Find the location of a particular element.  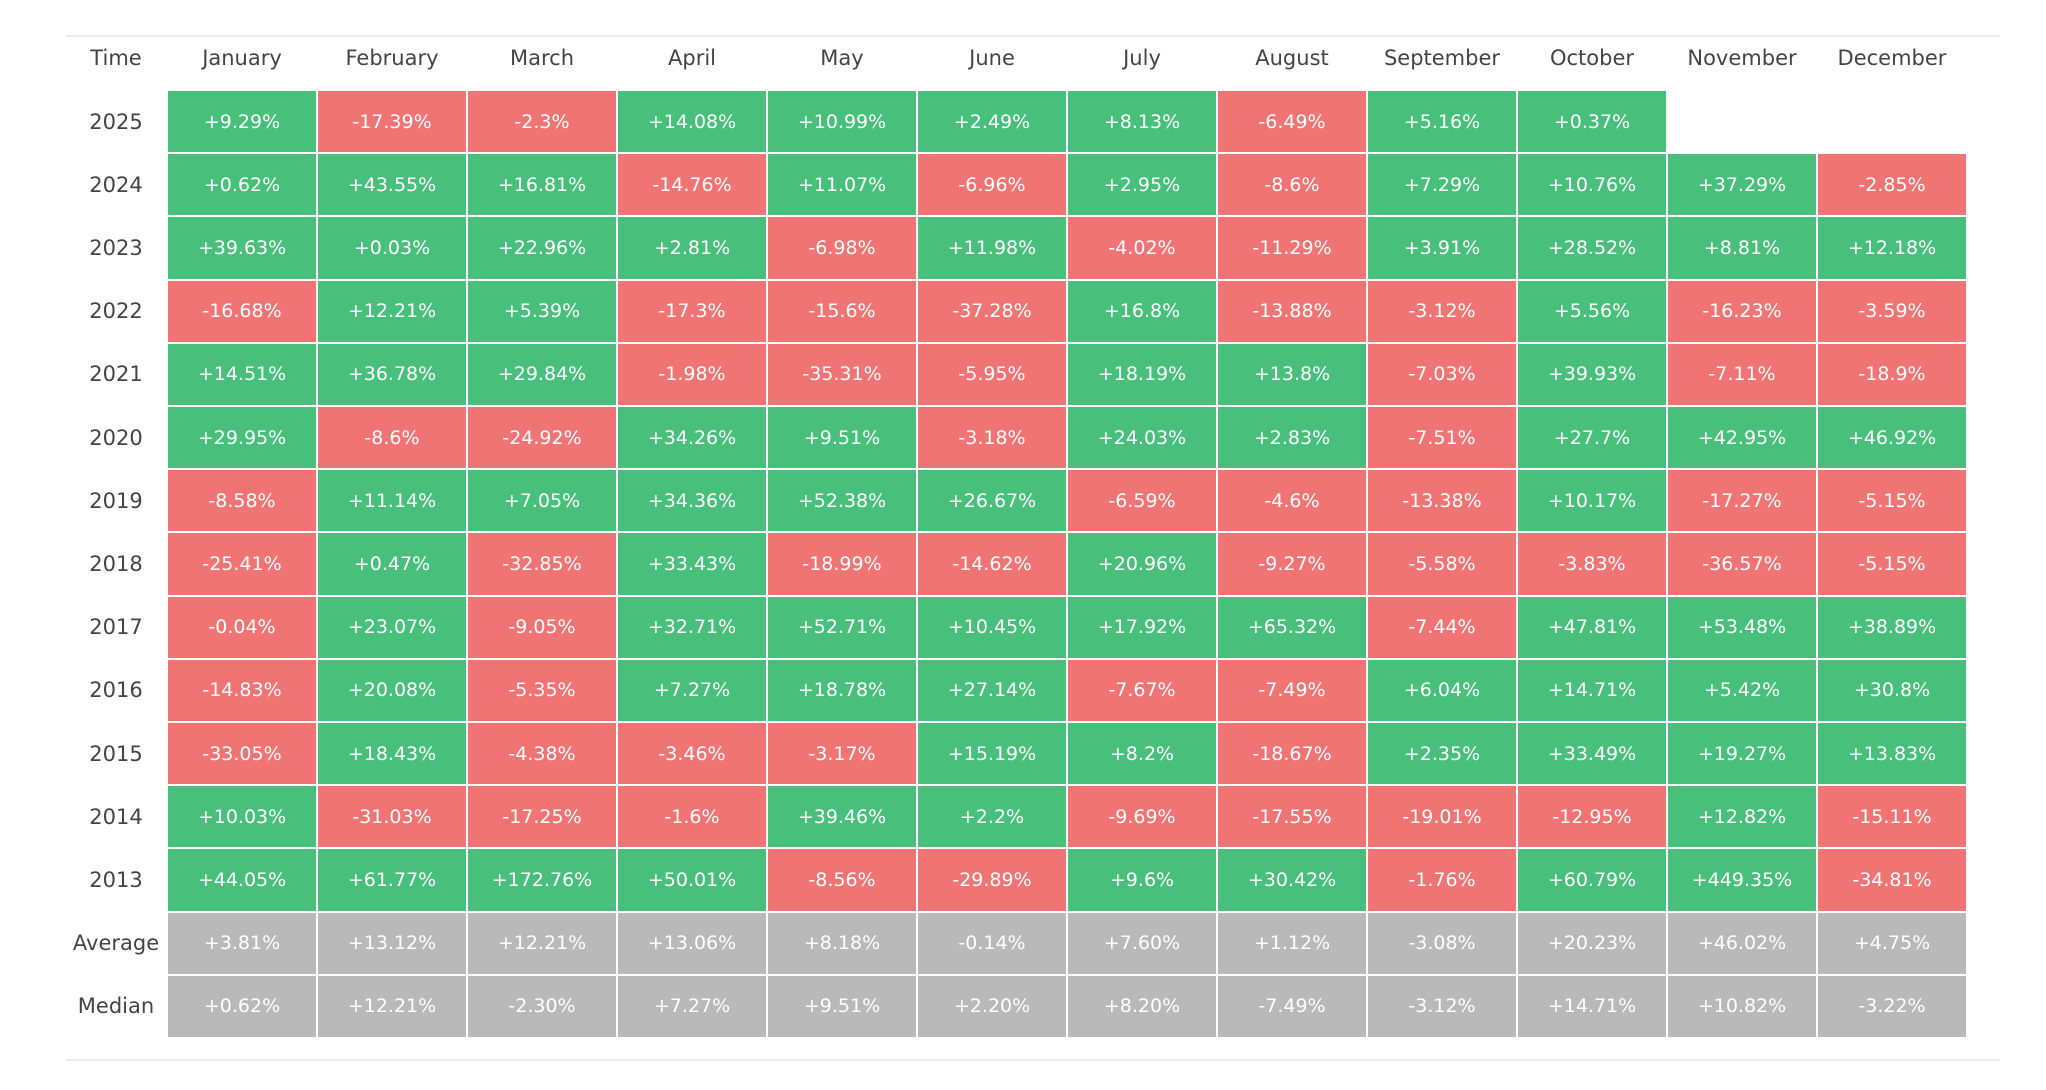

return-cell: -13.88% is located at coordinates (1292, 311).